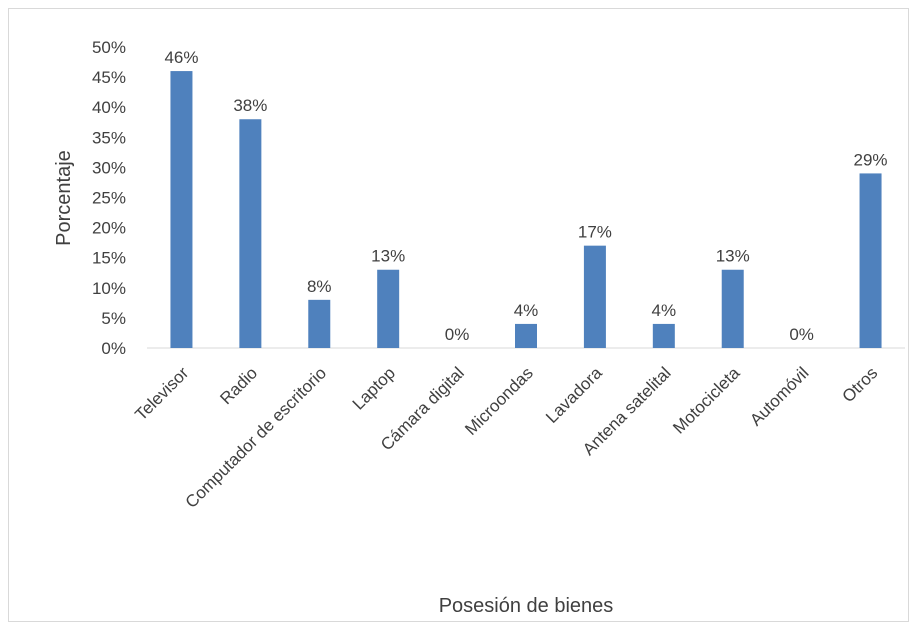  Describe the element at coordinates (779, 396) in the screenshot. I see `x-tick-label: Automóvil` at that location.